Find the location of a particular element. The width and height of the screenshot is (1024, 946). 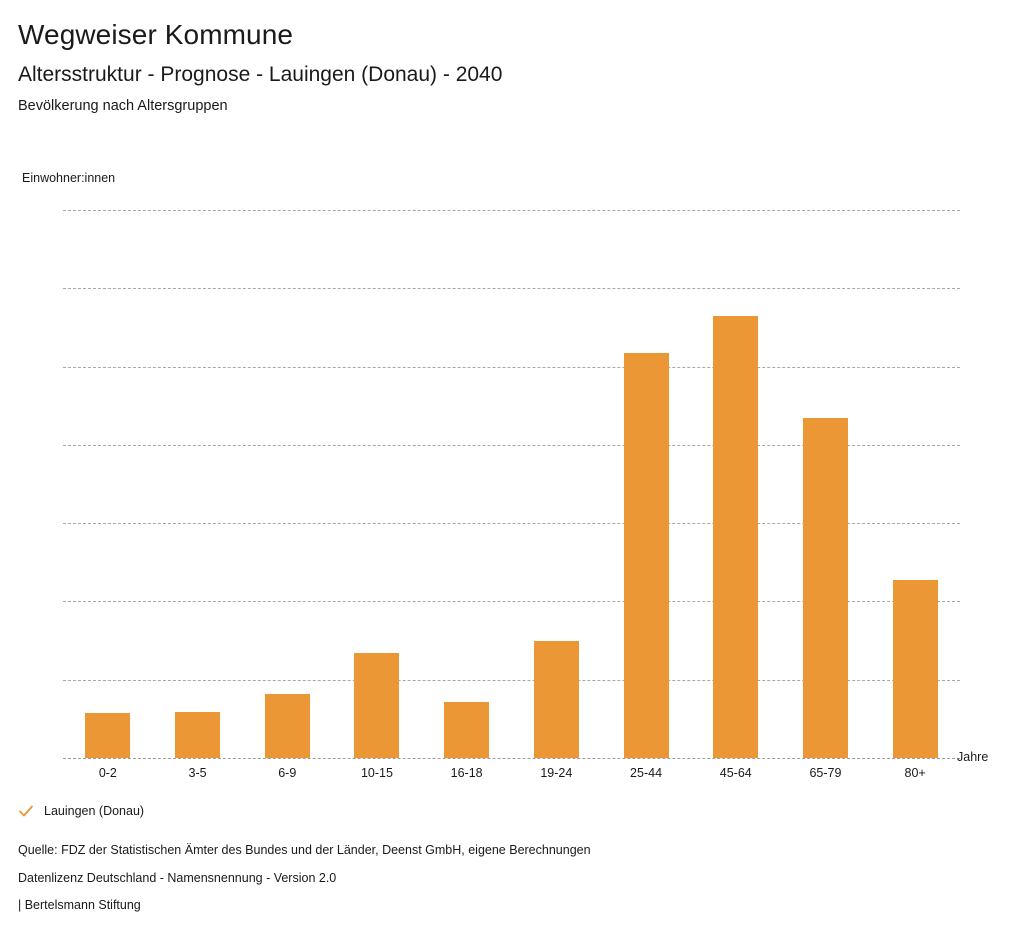

x-axis-tick-label: 65-79 is located at coordinates (825, 773).